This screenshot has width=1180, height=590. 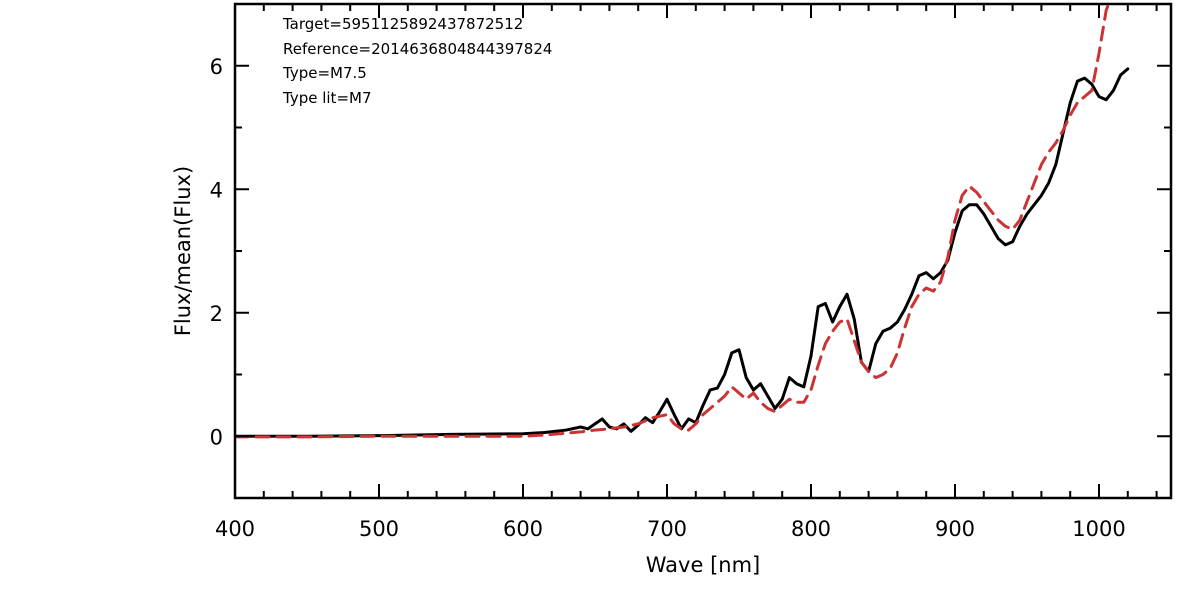 I want to click on x-tick-label: 600, so click(x=523, y=529).